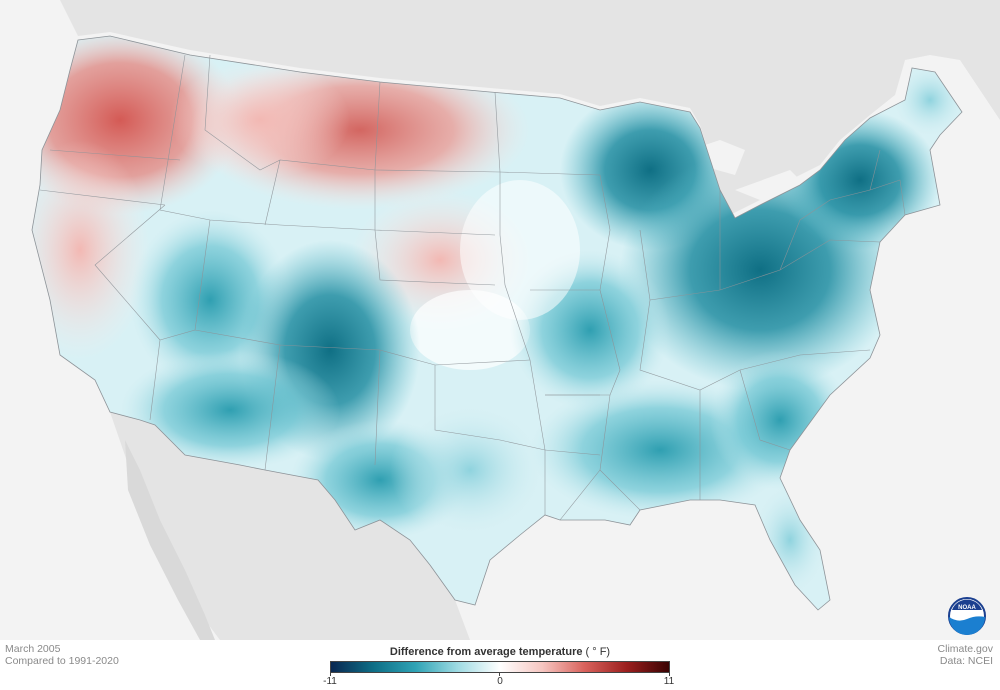  I want to click on legend-color-bar, so click(500, 667).